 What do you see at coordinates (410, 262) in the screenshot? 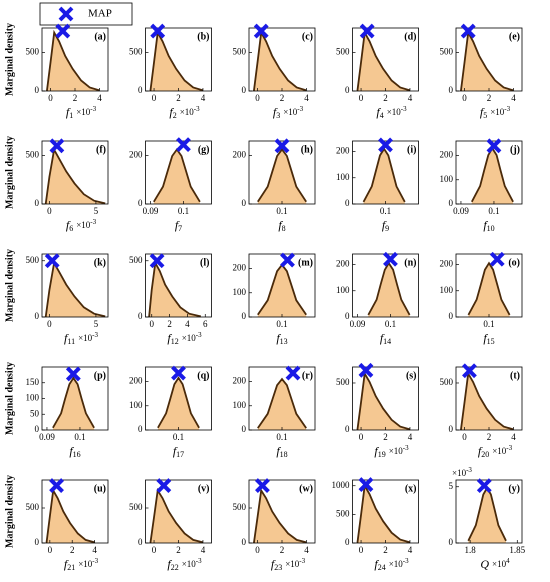
I see `panel-letter: (n)` at bounding box center [410, 262].